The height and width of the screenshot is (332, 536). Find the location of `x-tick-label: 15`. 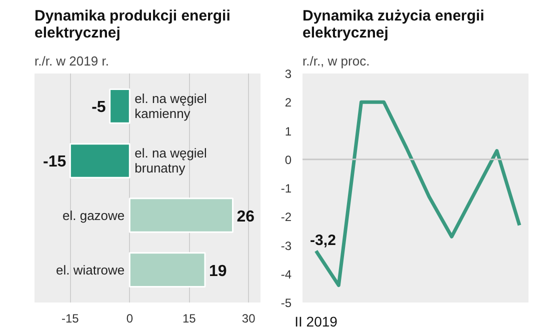

x-tick-label: 15 is located at coordinates (189, 319).